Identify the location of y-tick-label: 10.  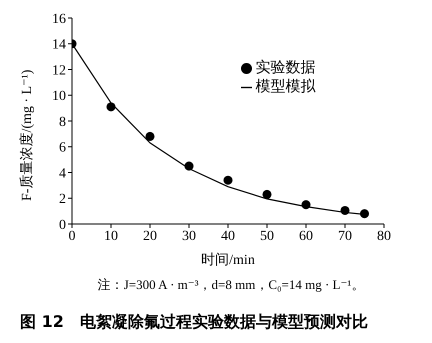
(59, 96).